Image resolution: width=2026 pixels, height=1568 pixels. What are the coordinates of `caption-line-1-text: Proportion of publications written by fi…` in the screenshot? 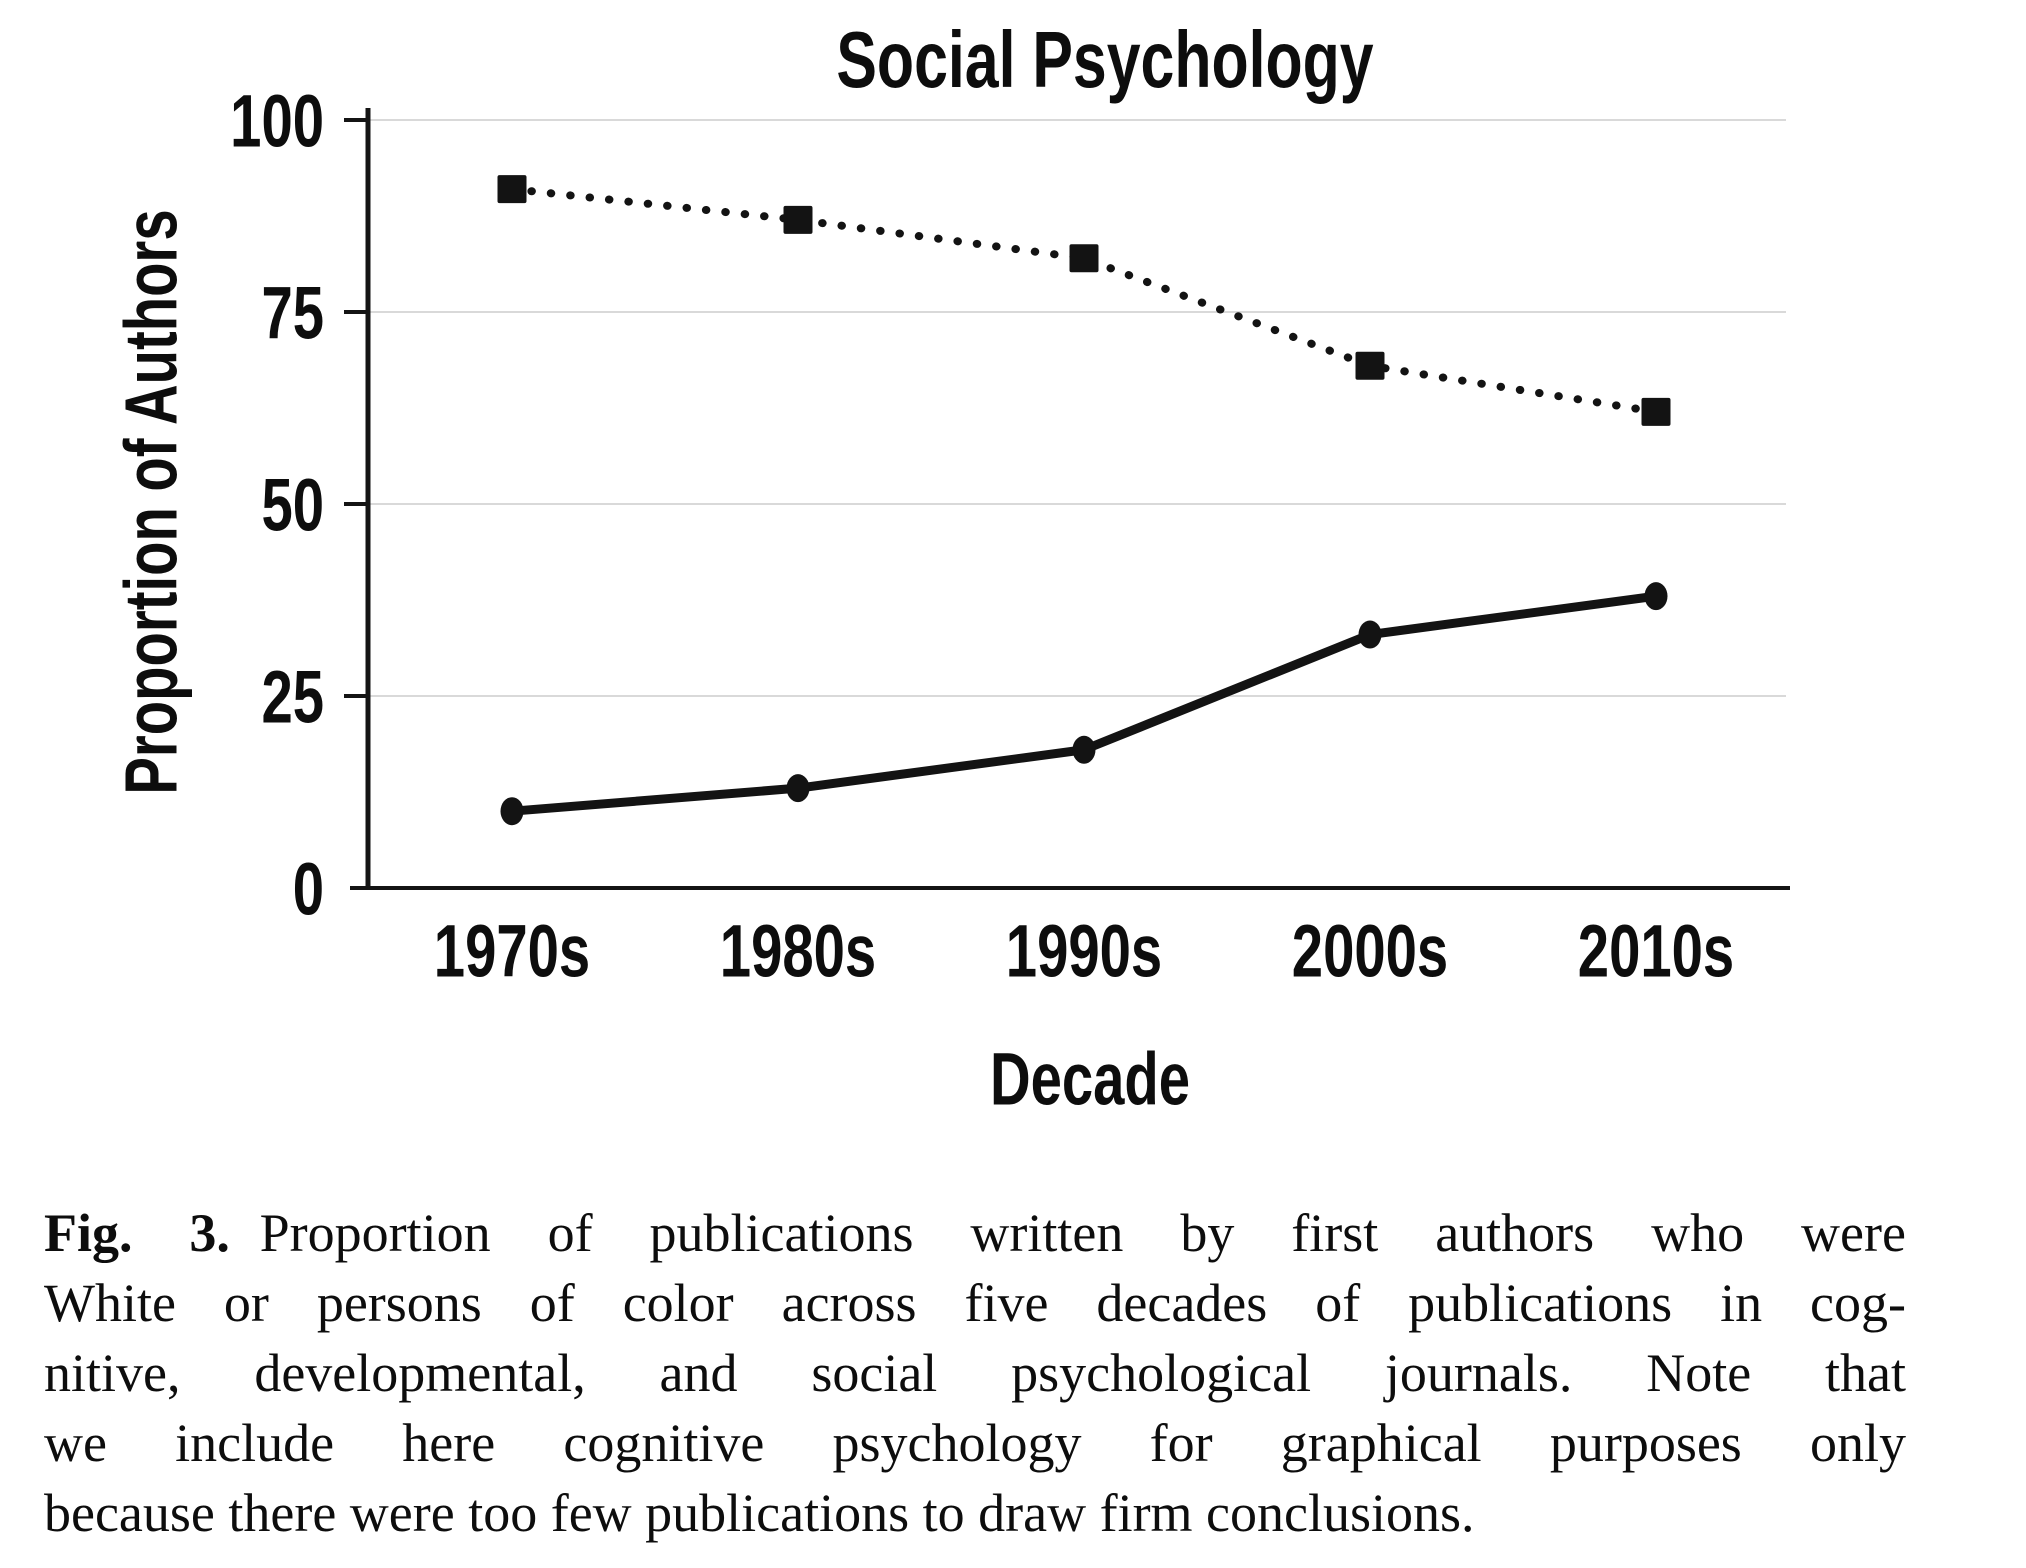 It's located at (1082, 1233).